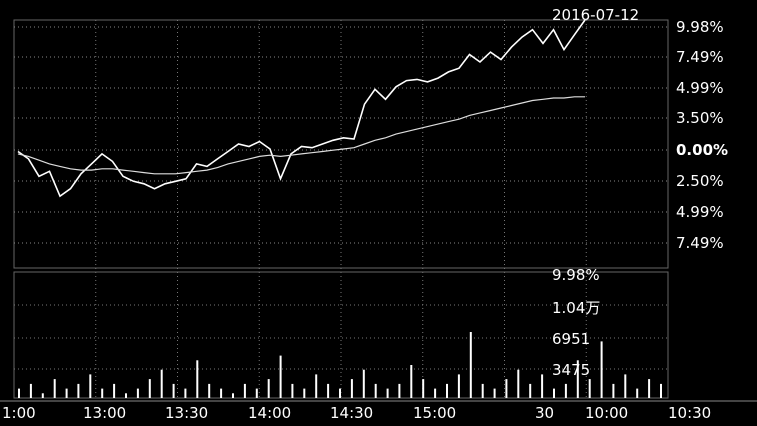 This screenshot has height=426, width=757. What do you see at coordinates (702, 135) in the screenshot?
I see `price-axis-ticks: 9.98% 7.49% 4.99% 3.50% 0.00% 2.50% 4.99% 7.49%` at bounding box center [702, 135].